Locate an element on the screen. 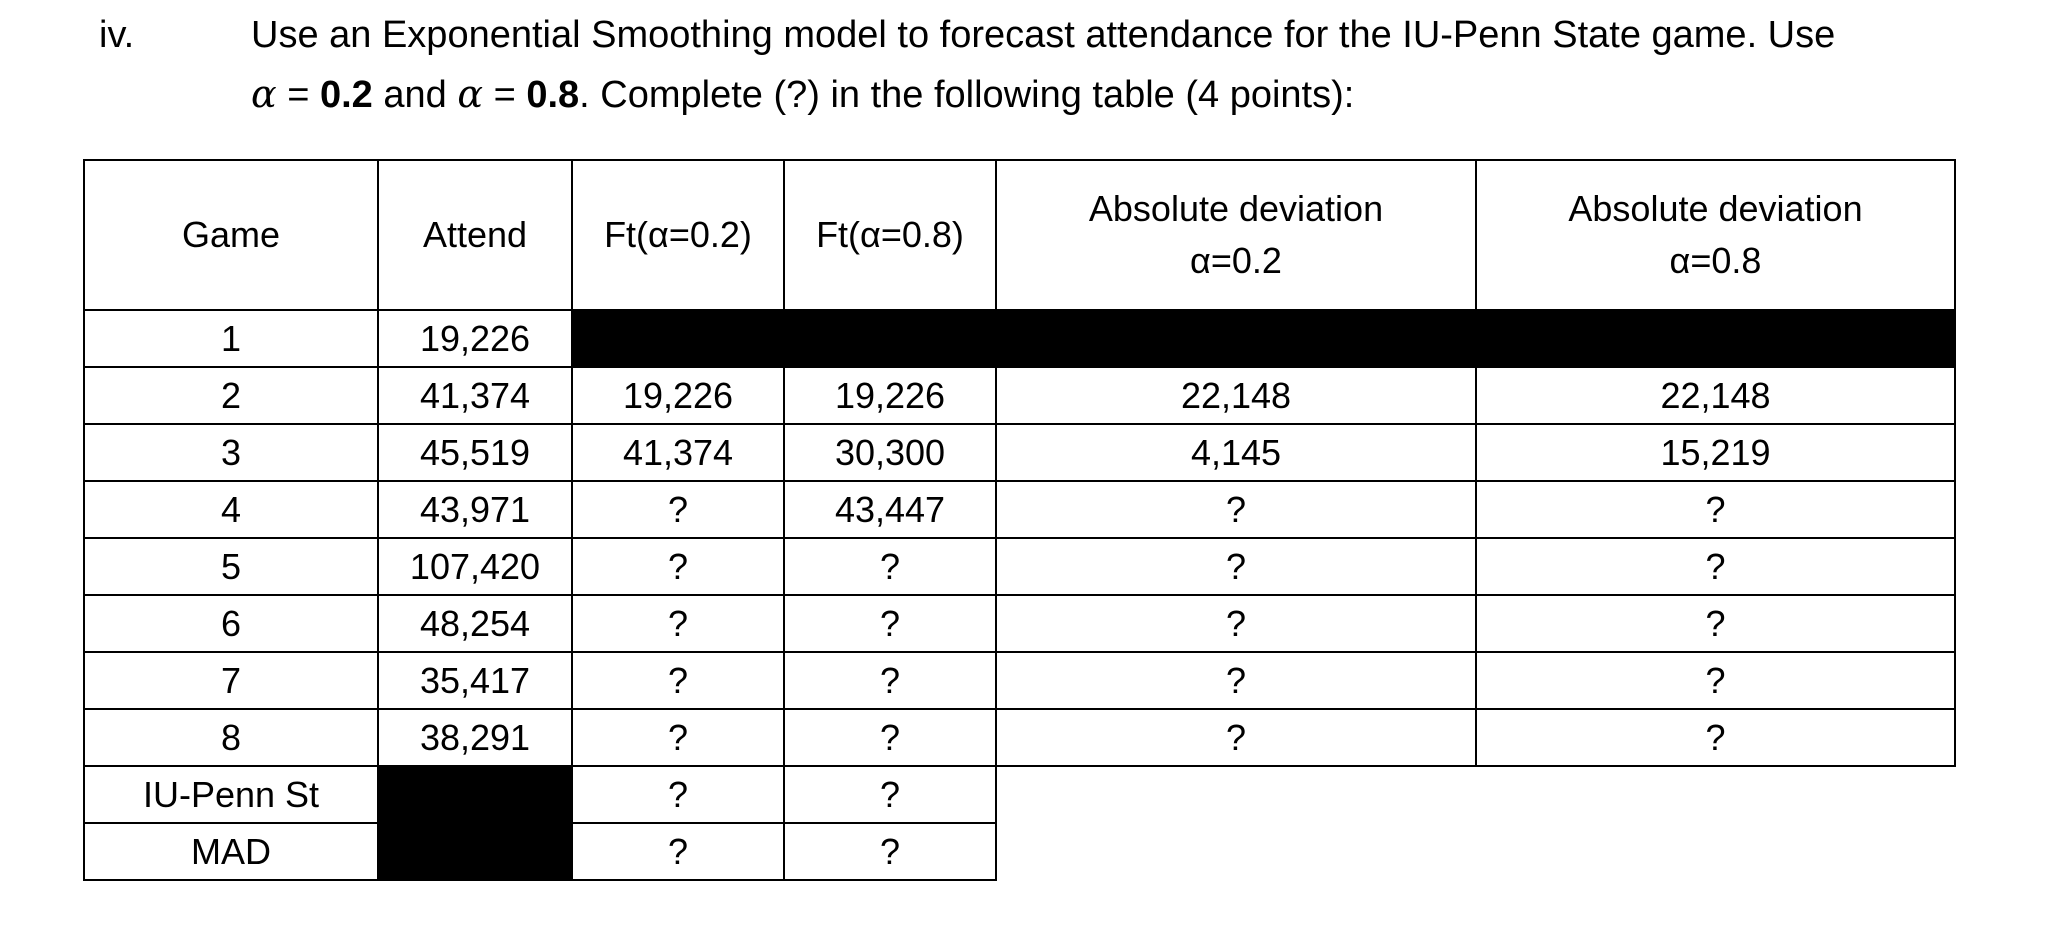 The height and width of the screenshot is (950, 2046). header-attend: Attend is located at coordinates (475, 235).